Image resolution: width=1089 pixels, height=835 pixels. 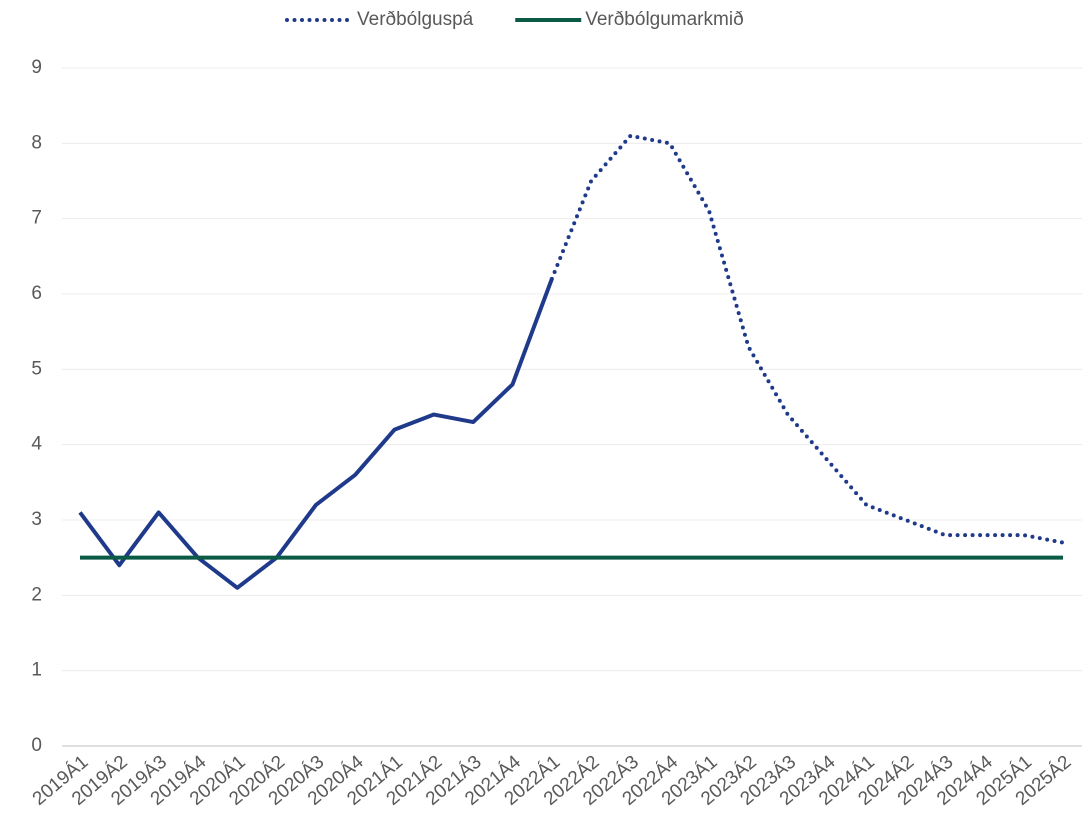 I want to click on y-tick-label: 2, so click(x=36, y=594).